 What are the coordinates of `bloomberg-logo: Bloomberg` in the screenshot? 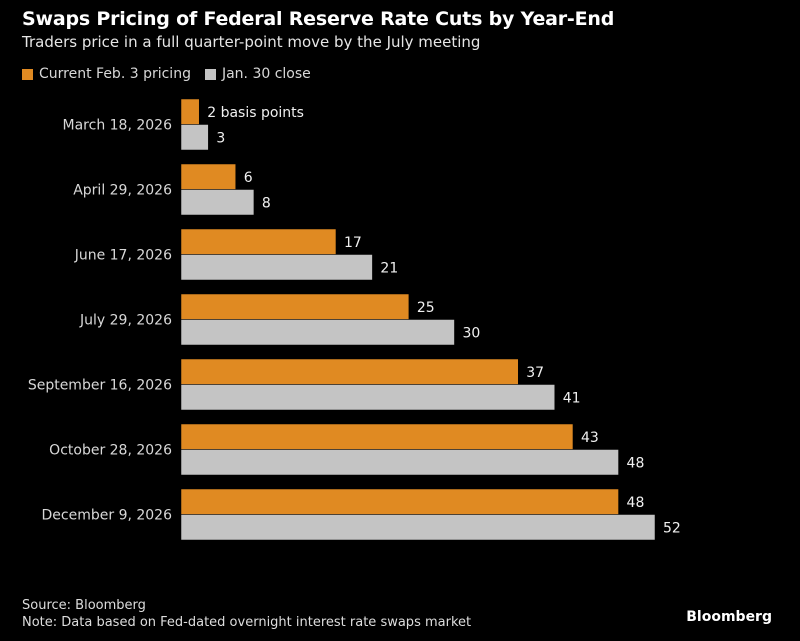 It's located at (729, 617).